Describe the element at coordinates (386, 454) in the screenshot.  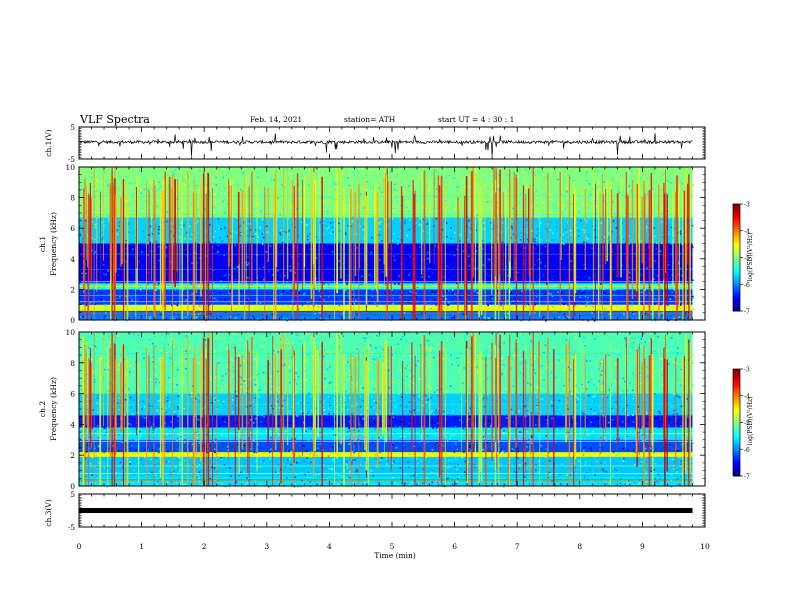
I see `ch2-spec-band` at that location.